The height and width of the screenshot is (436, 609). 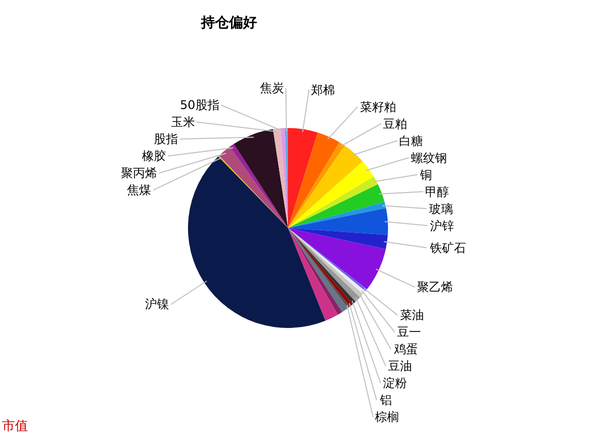 What do you see at coordinates (442, 226) in the screenshot?
I see `slice-label: 沪锌` at bounding box center [442, 226].